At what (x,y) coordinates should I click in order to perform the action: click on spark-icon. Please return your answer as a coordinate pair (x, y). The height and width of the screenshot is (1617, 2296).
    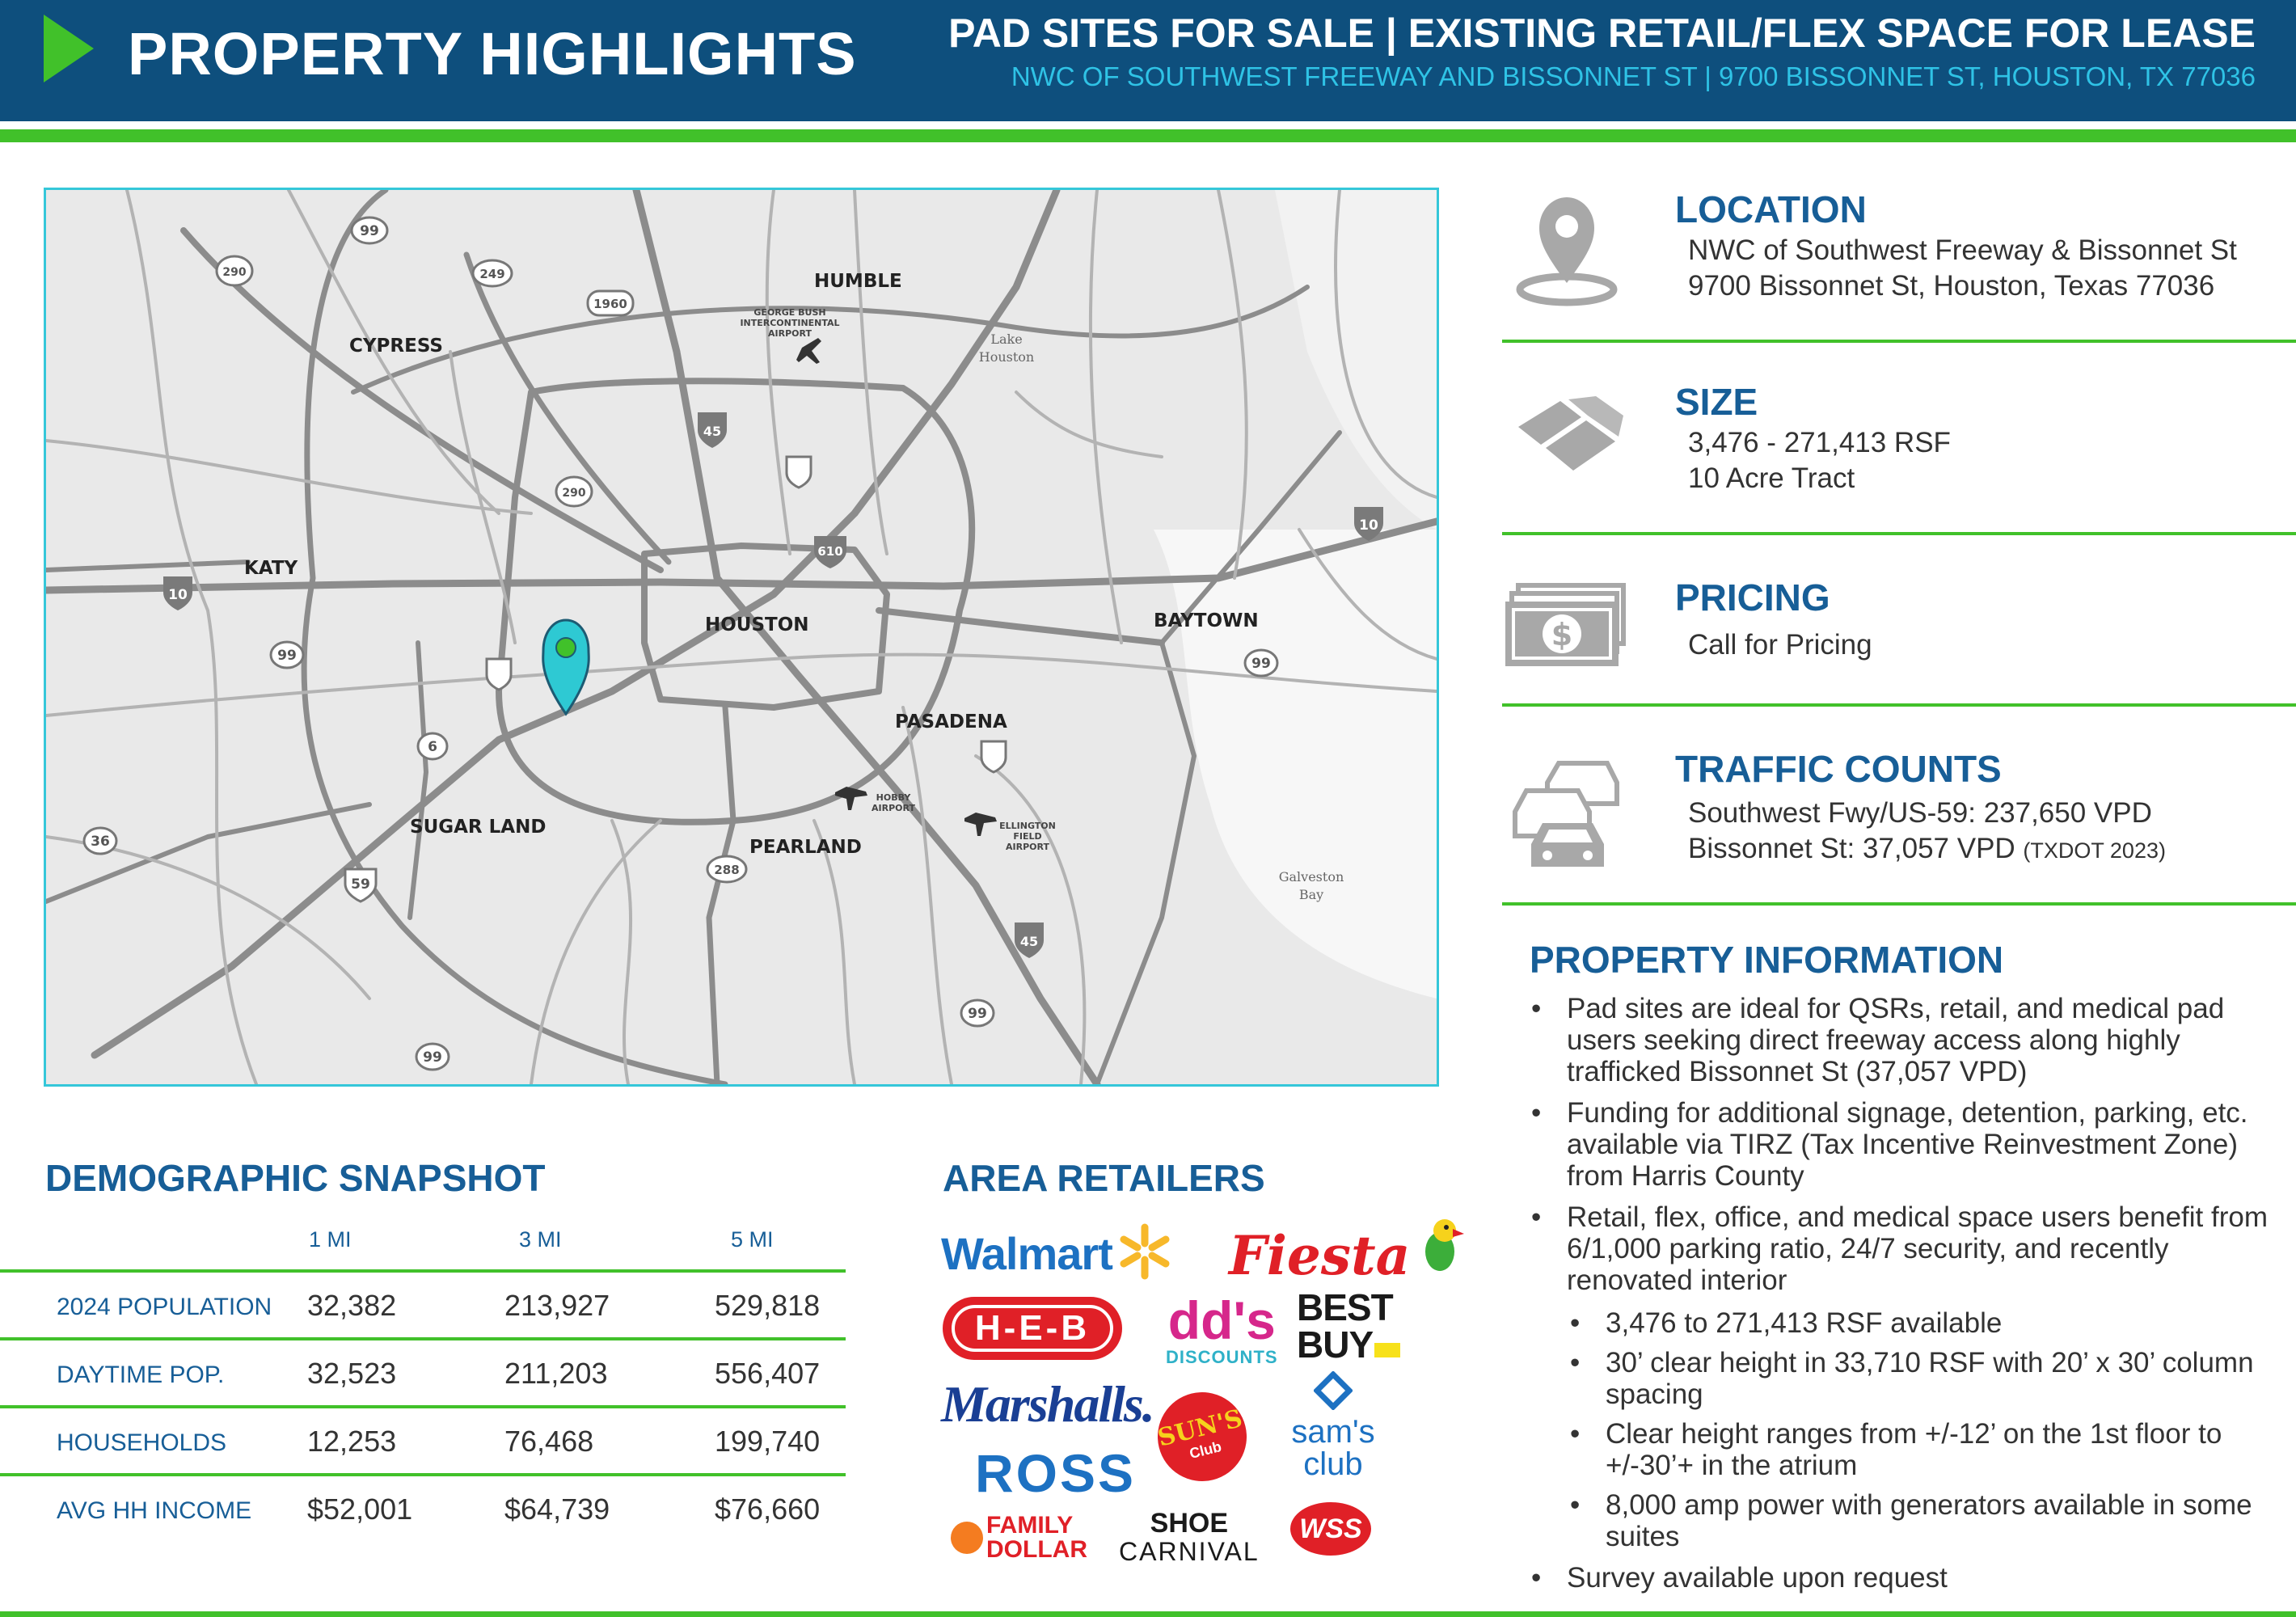
    Looking at the image, I should click on (1145, 1251).